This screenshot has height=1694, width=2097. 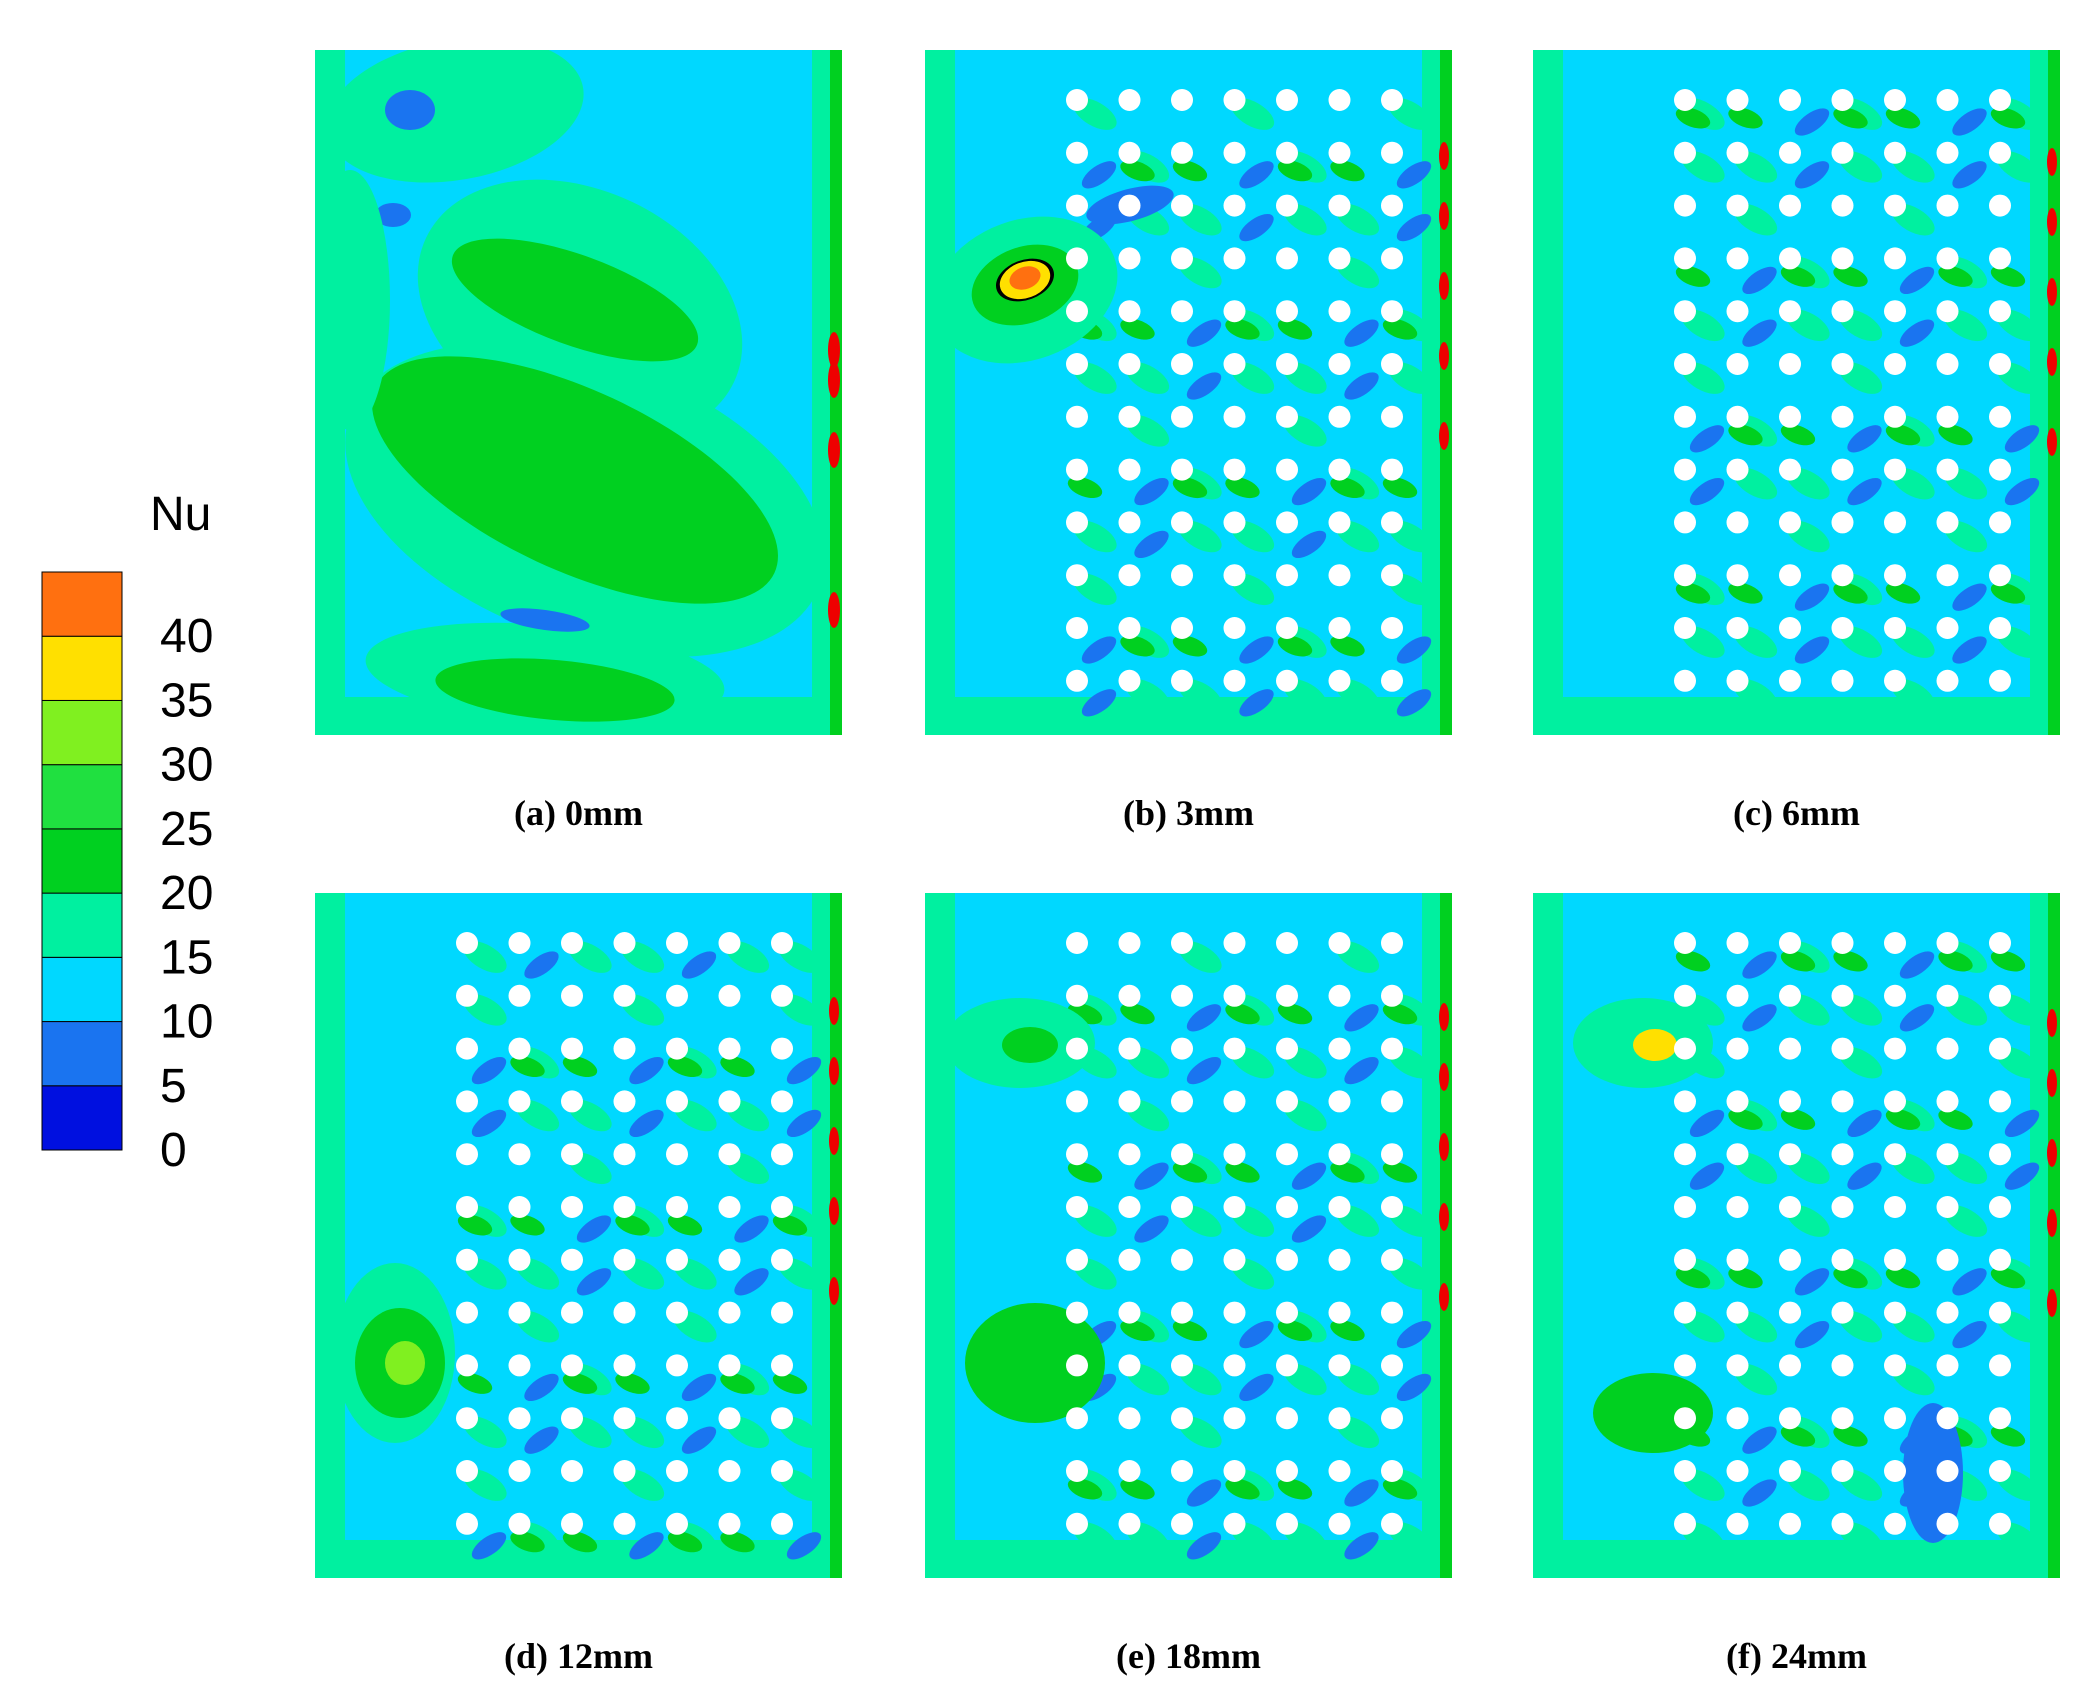 I want to click on colorbar: Nu 40 35 30 25 20 15 10 5 0, so click(x=127, y=832).